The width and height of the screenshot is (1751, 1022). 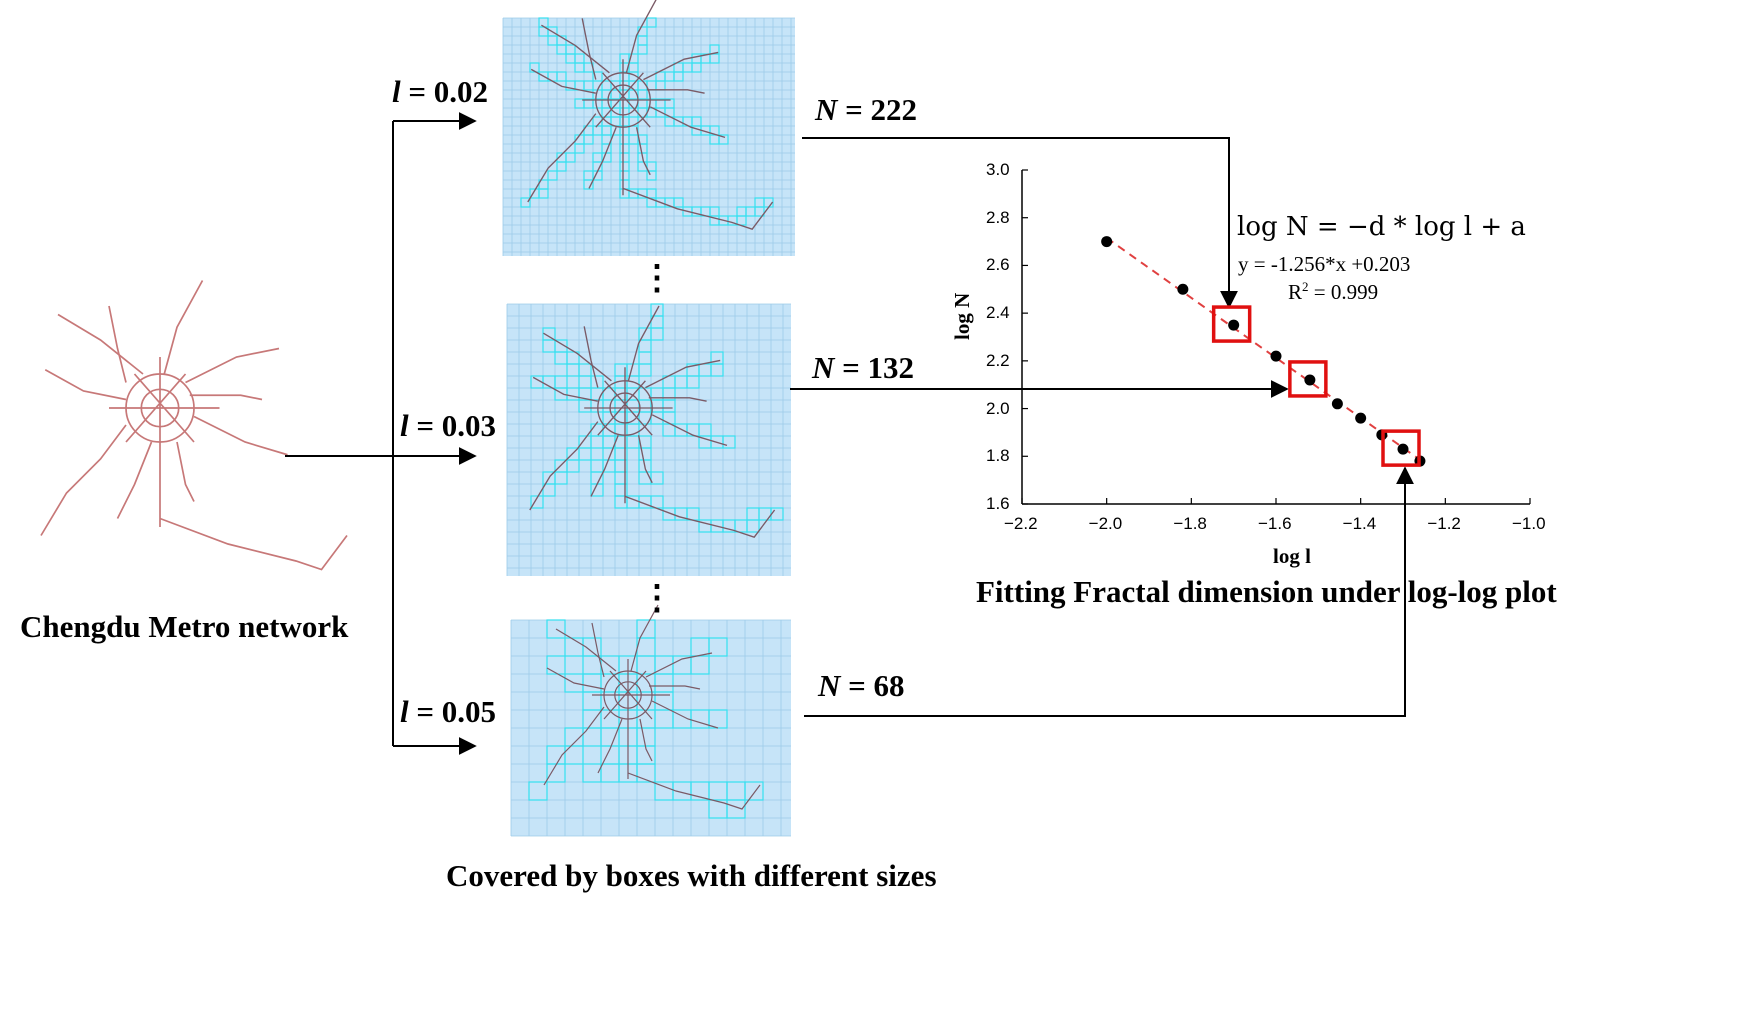 I want to click on ellipsis-2: ⋮, so click(x=657, y=598).